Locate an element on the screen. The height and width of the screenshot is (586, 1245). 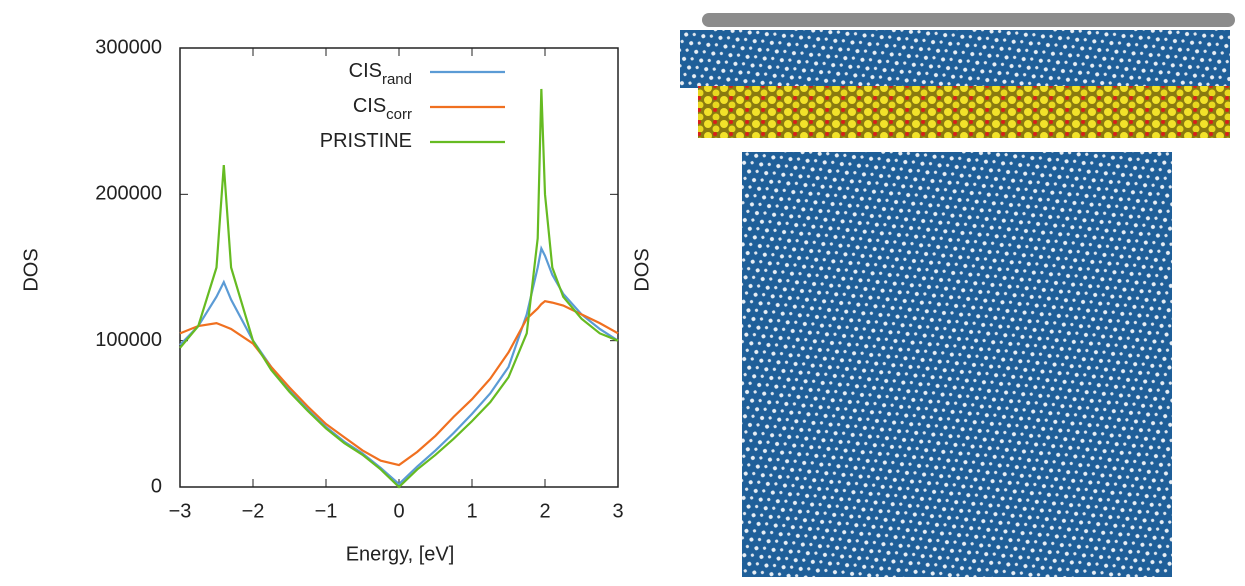
x-tick-label: 1 is located at coordinates (471, 511).